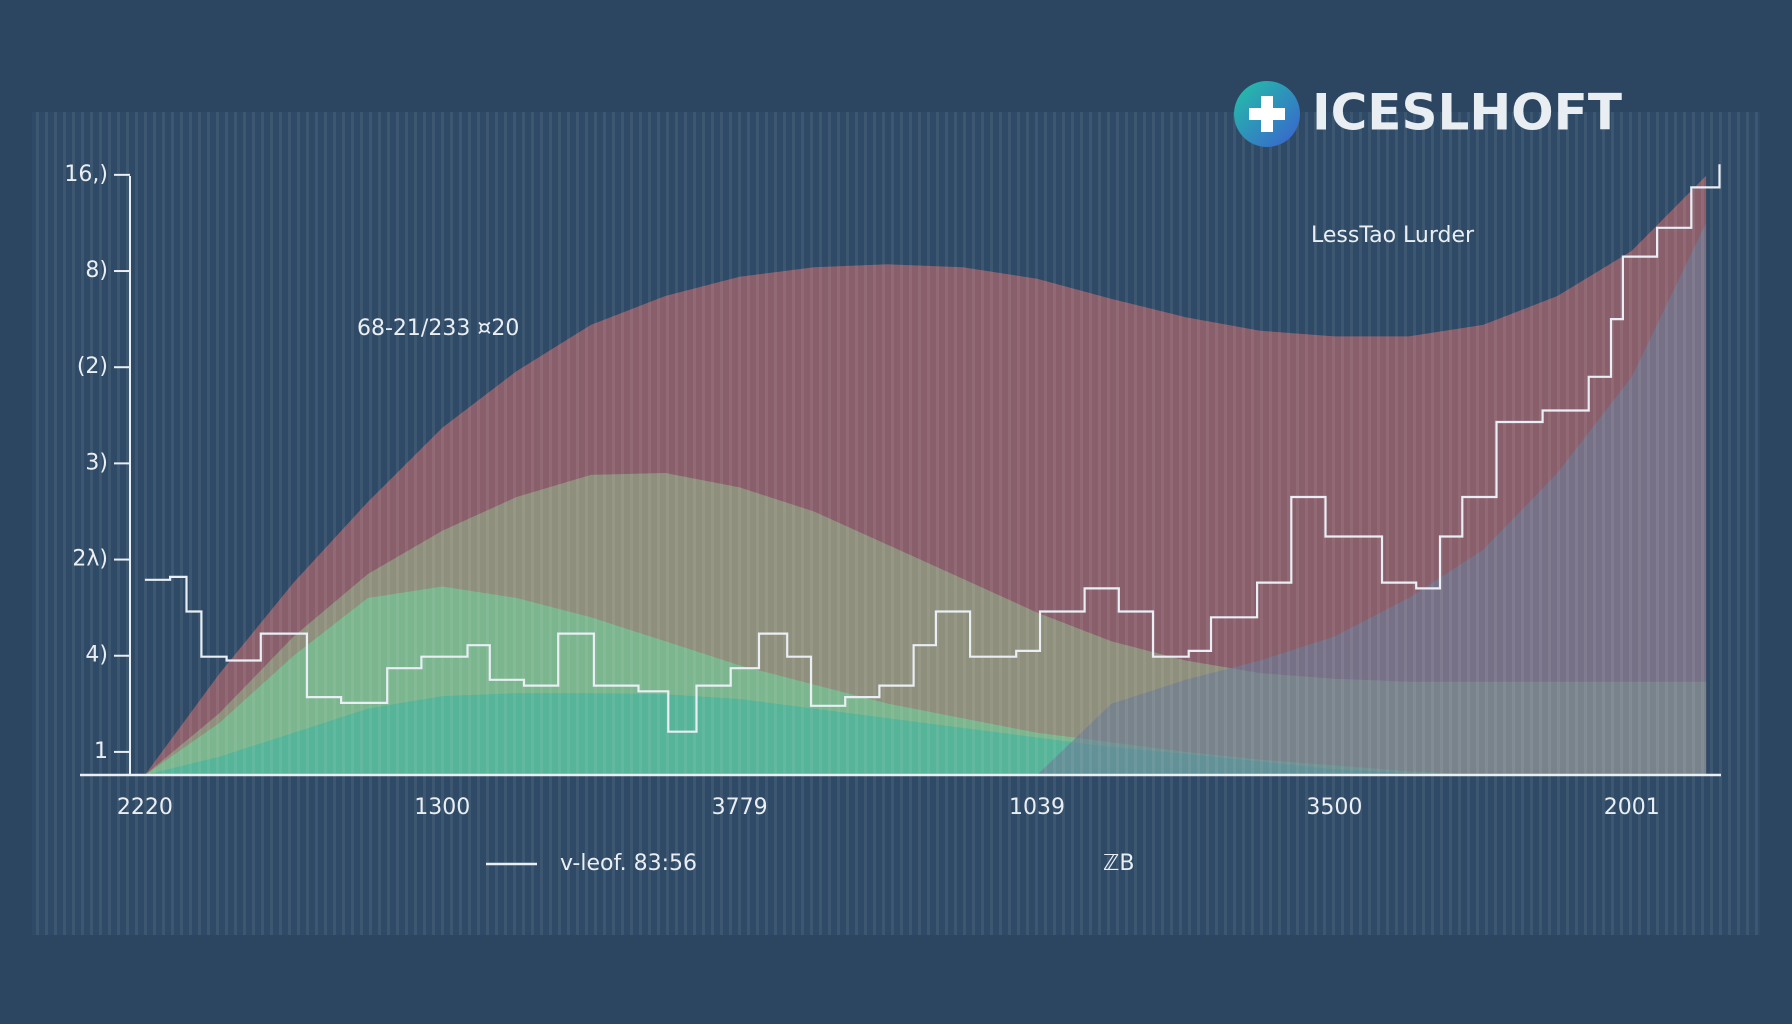  I want to click on x-tick-label: 3779, so click(740, 807).